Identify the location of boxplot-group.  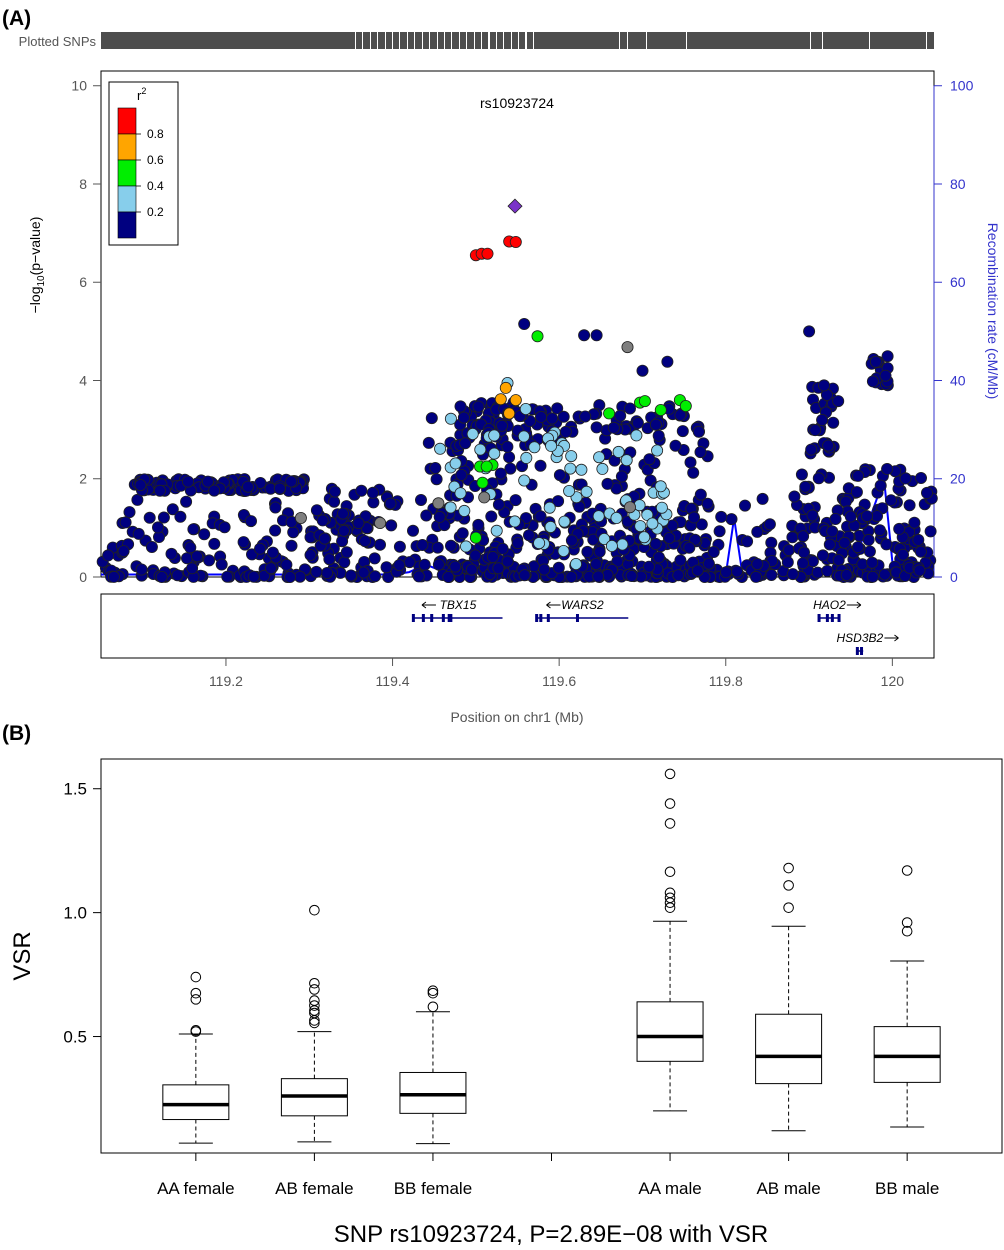
(433, 1065).